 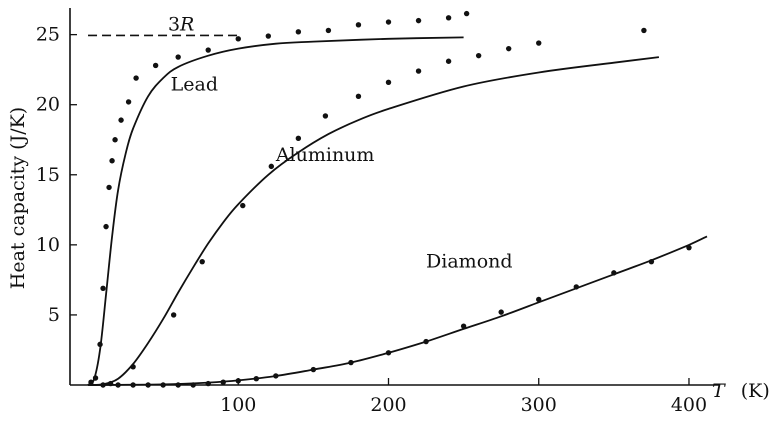 I want to click on x-axis-title-unit: (K), so click(x=755, y=391).